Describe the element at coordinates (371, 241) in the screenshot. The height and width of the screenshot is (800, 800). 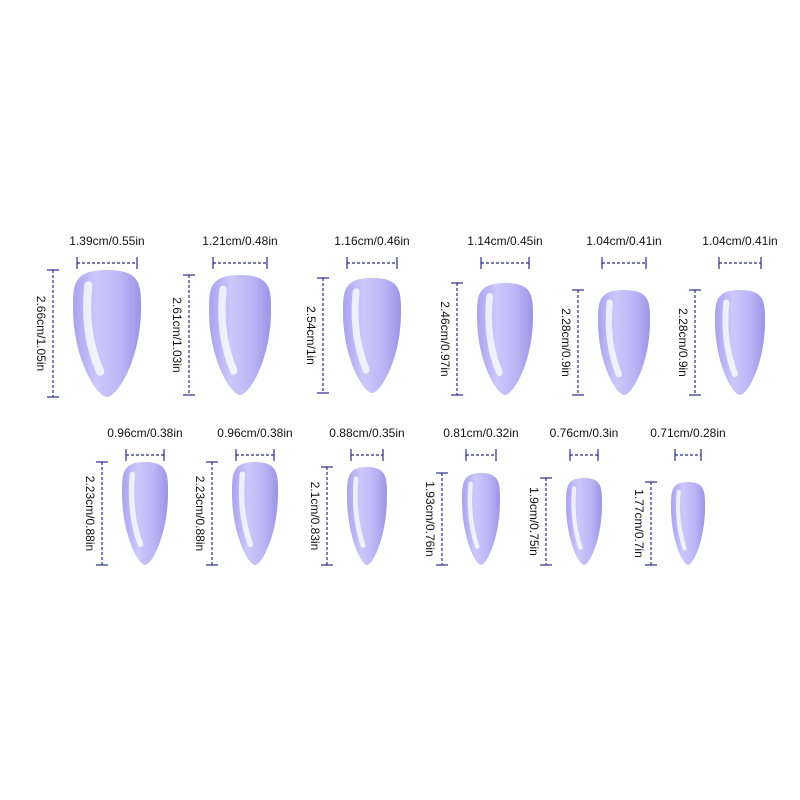
I see `width-label: 1.16cm/0.46in` at that location.